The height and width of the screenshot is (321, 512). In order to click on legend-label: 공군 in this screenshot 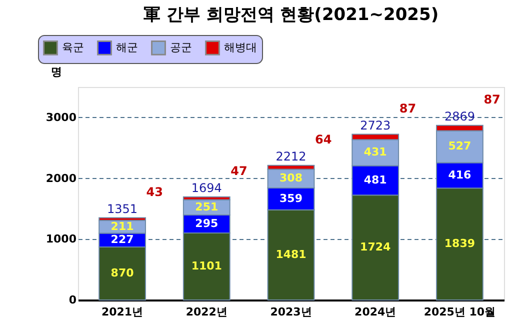, I will do `click(181, 47)`.